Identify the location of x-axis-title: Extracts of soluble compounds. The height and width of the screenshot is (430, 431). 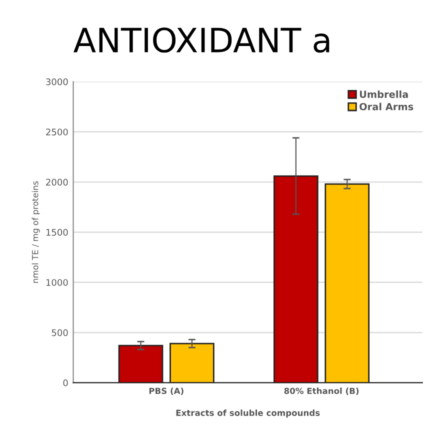
(248, 414).